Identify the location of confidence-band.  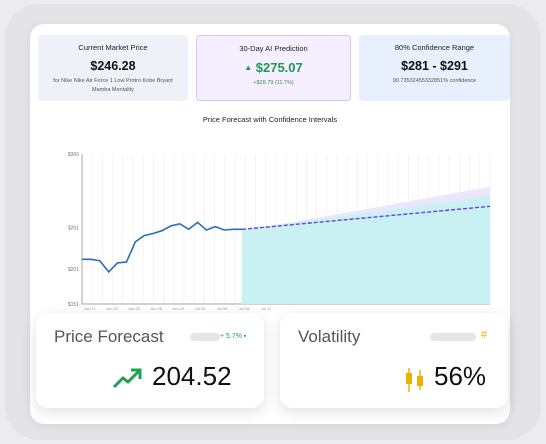
(366, 245).